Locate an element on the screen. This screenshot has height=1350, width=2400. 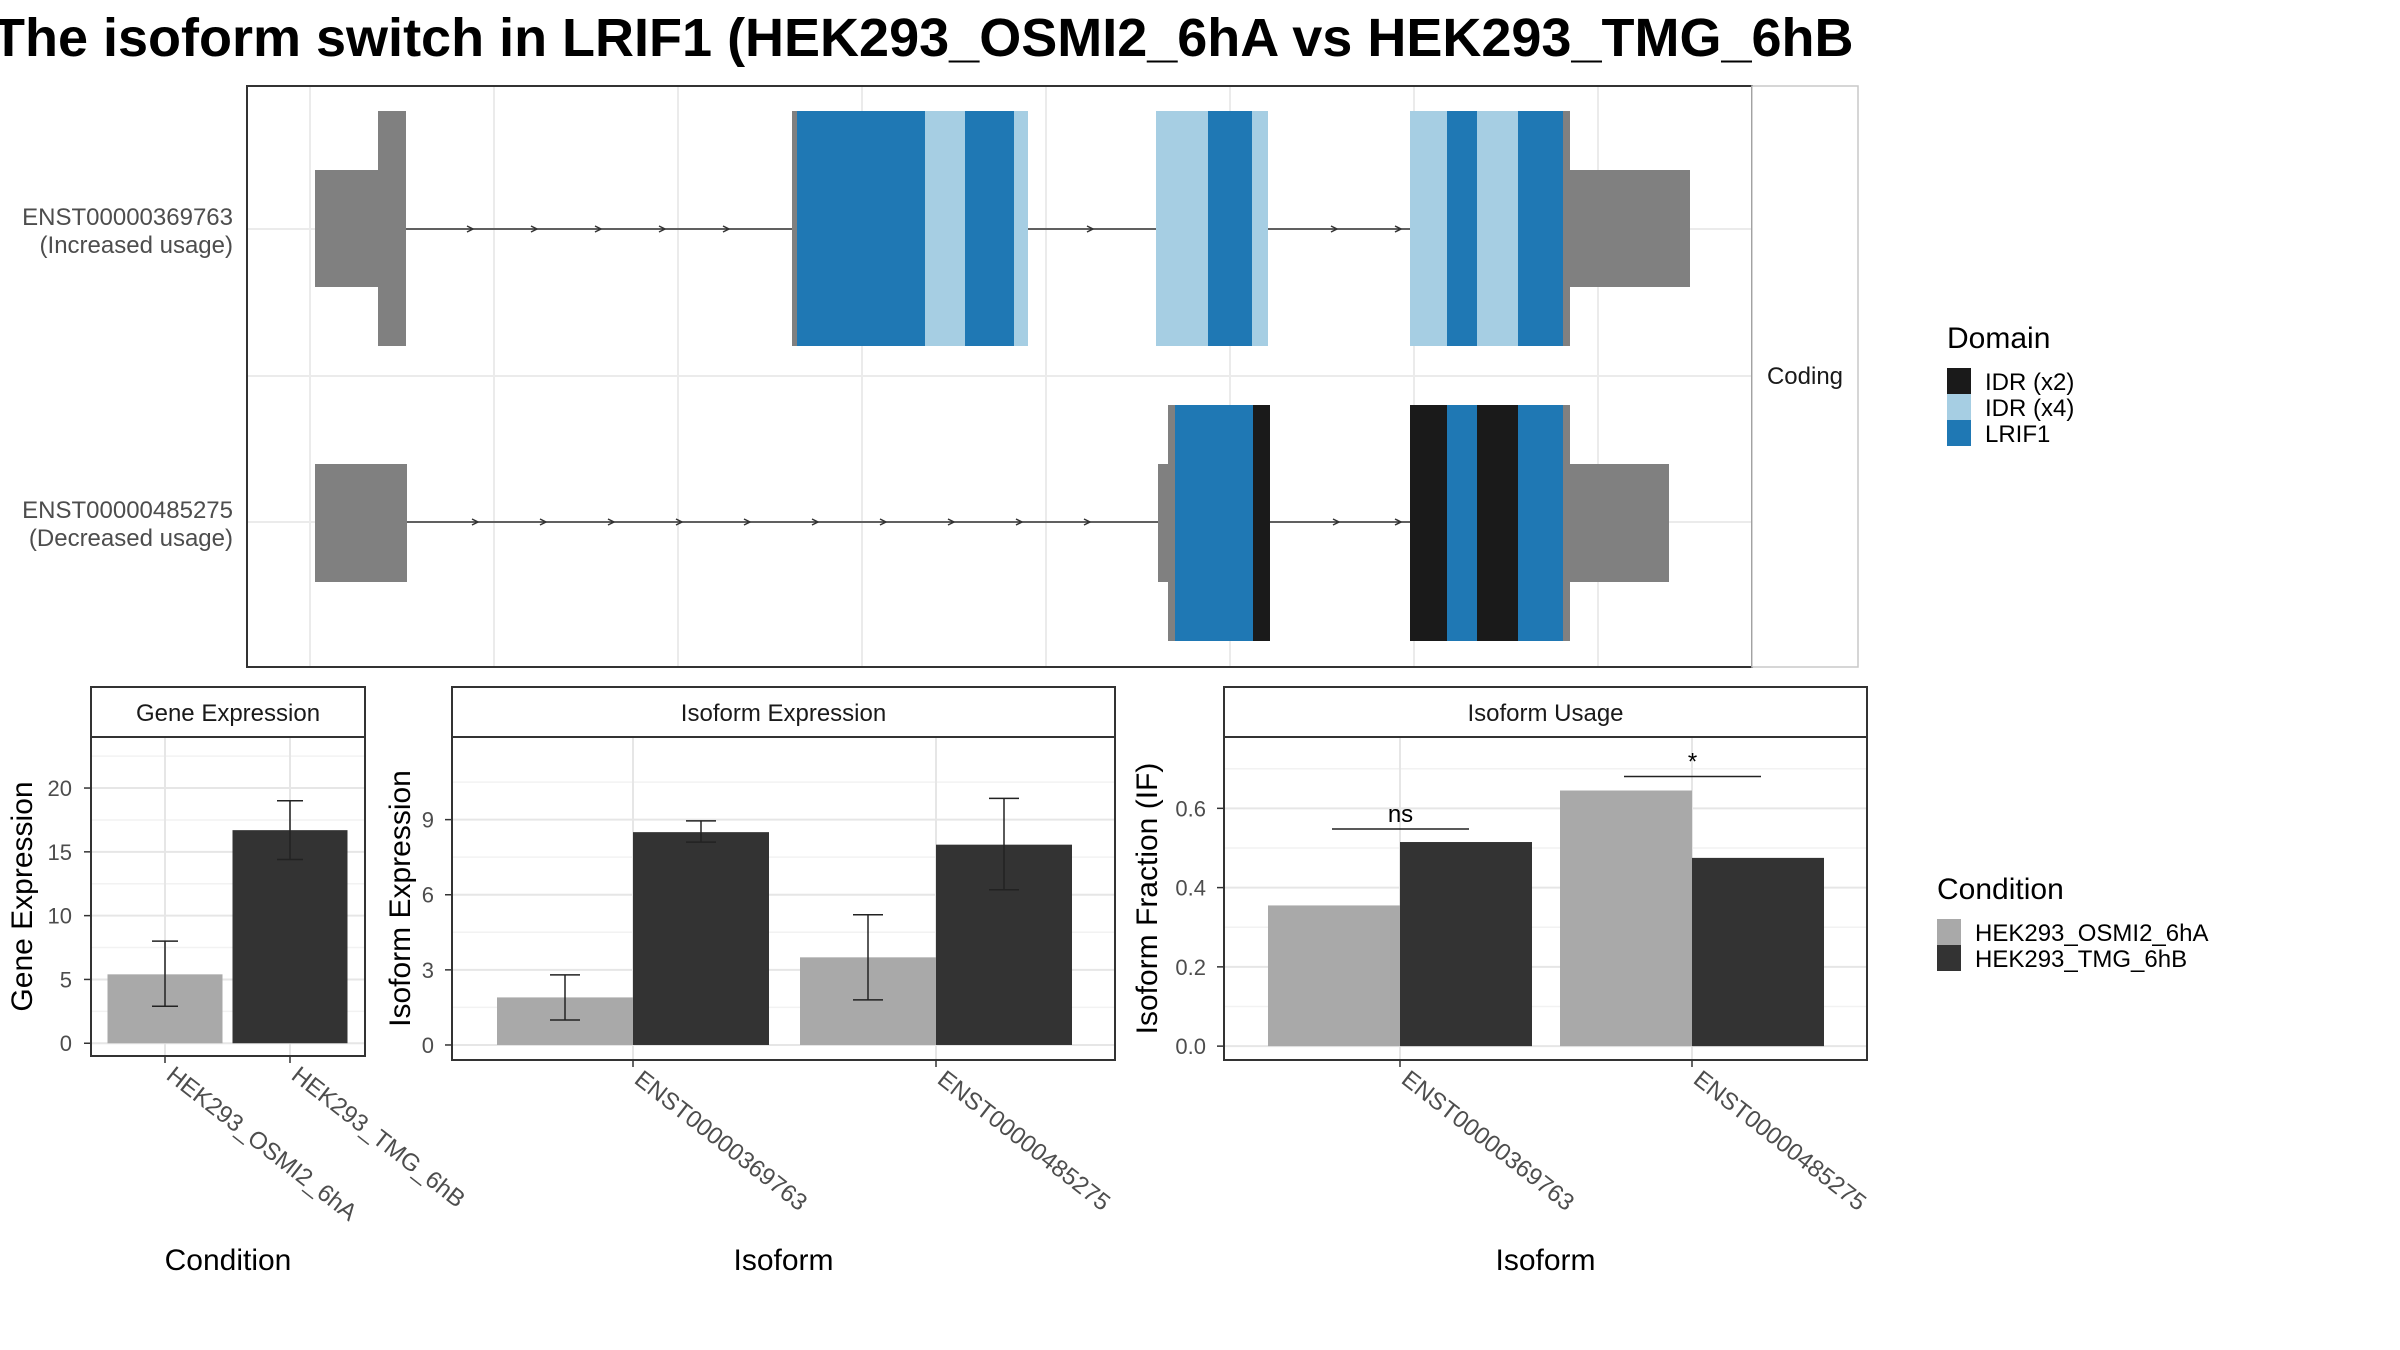
y-axis-title: Gene Expression is located at coordinates (22, 896).